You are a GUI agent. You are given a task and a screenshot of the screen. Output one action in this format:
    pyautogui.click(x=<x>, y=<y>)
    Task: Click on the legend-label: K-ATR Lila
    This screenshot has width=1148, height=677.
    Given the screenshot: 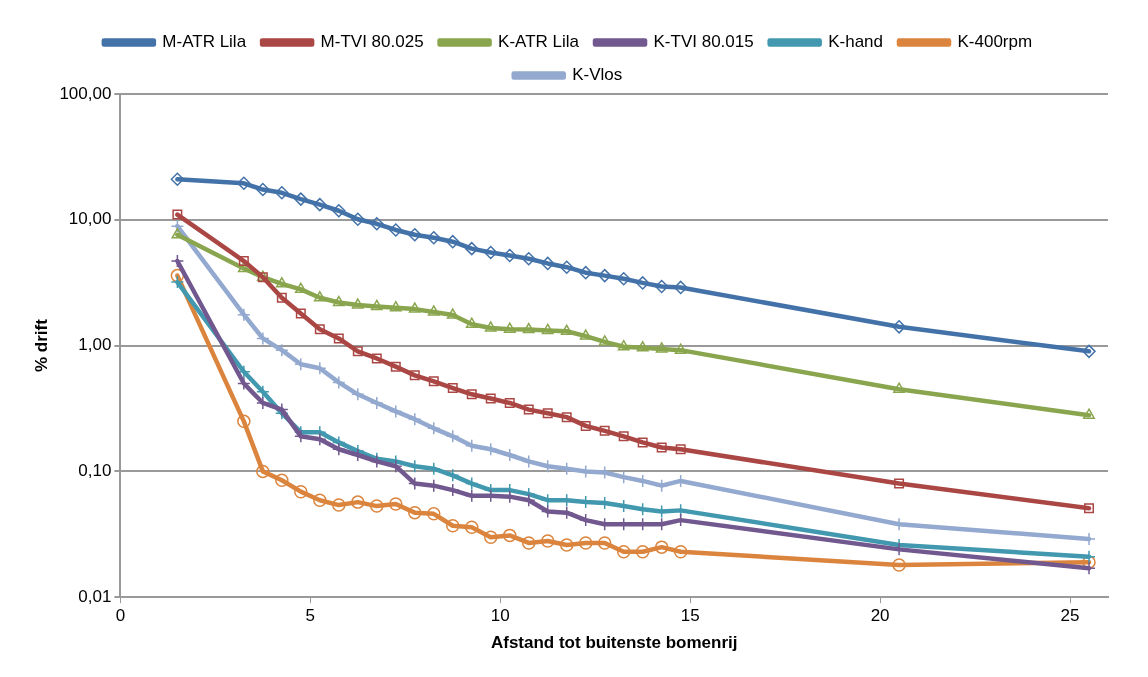 What is the action you would take?
    pyautogui.click(x=539, y=42)
    